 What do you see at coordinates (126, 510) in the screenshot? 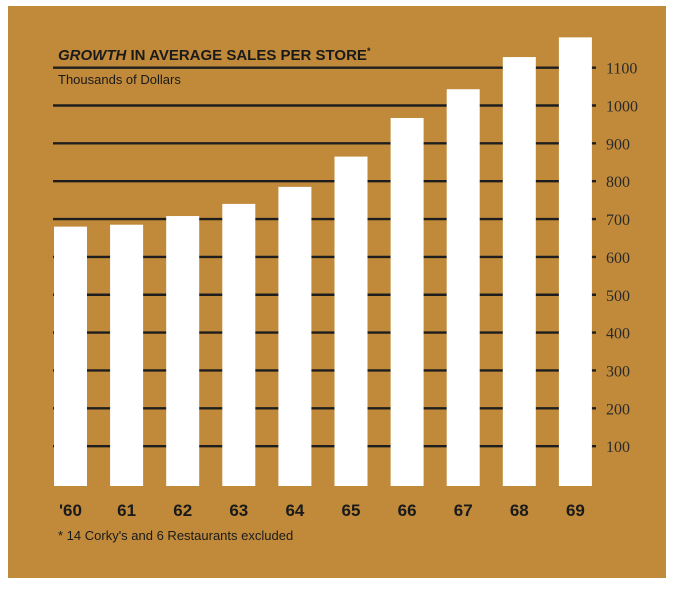
I see `x-tick-label: 61` at bounding box center [126, 510].